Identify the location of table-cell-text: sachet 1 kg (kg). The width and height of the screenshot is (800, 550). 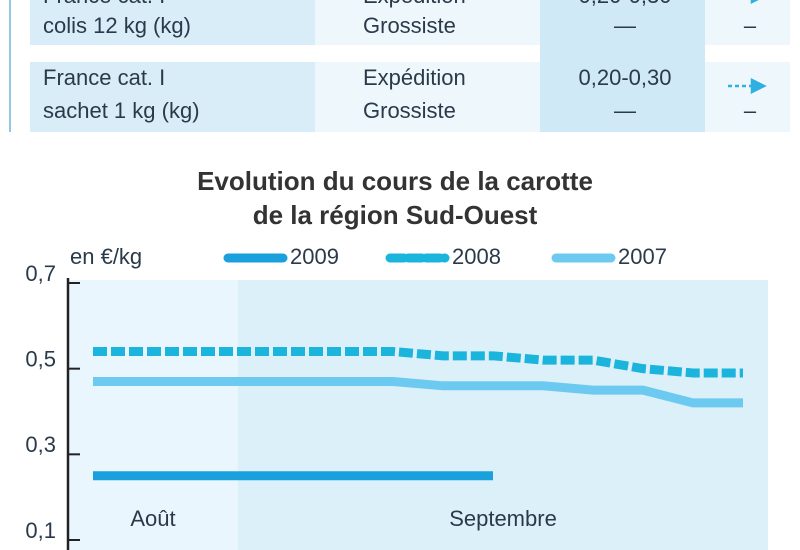
(121, 110).